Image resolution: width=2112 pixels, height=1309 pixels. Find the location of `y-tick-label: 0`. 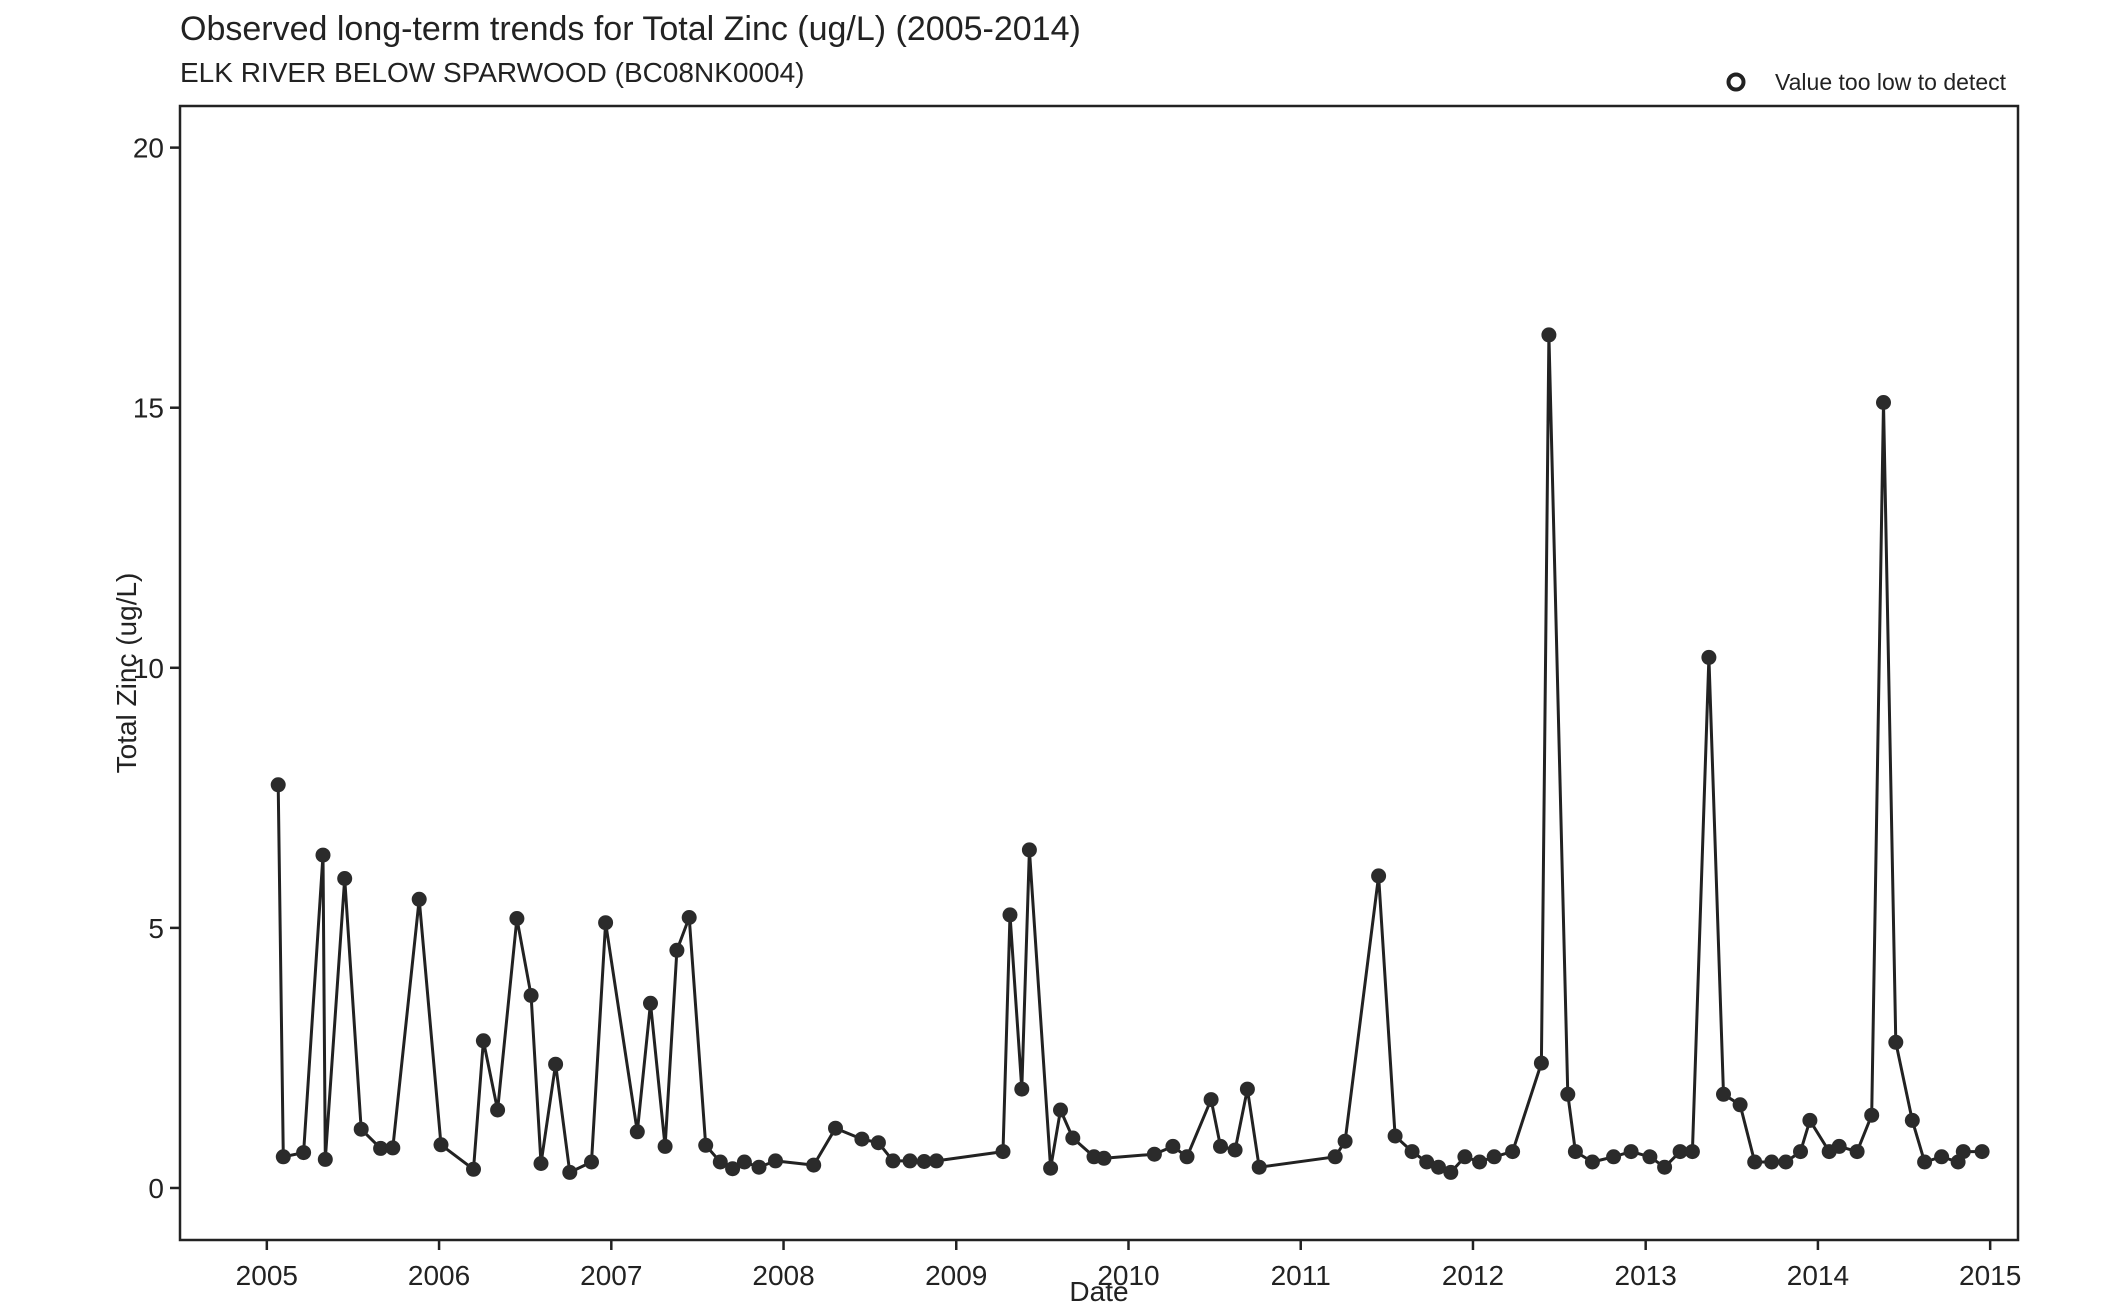

y-tick-label: 0 is located at coordinates (156, 1188).